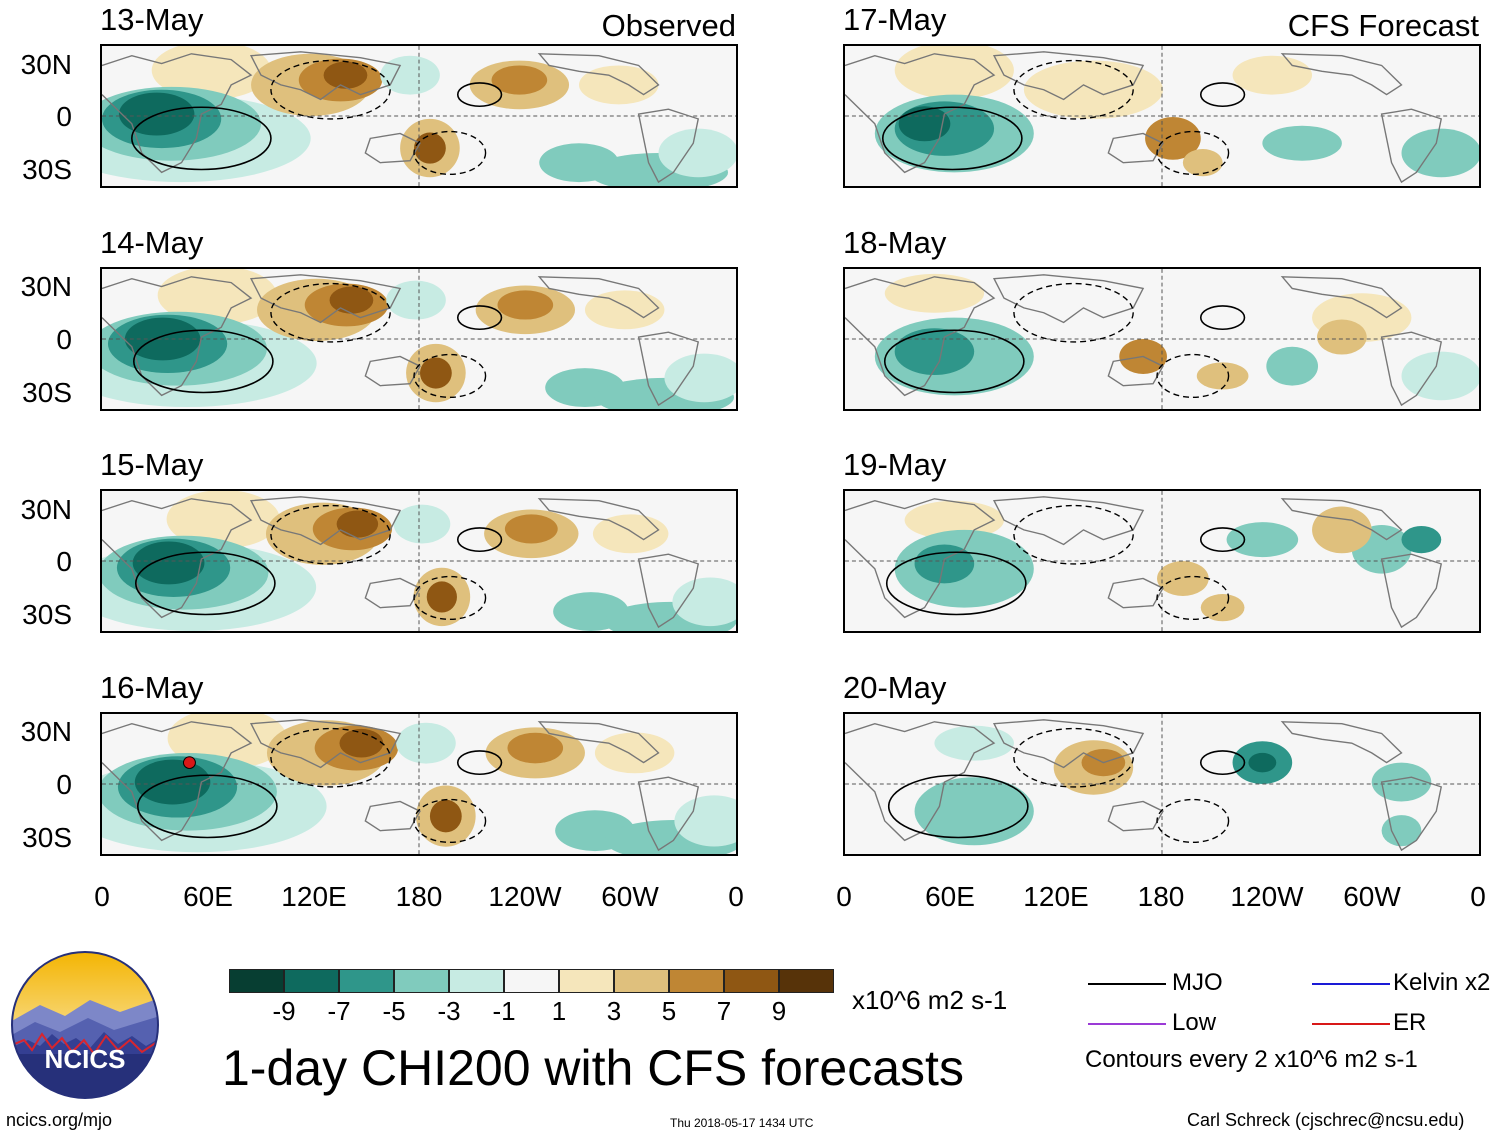 The width and height of the screenshot is (1510, 1137). Describe the element at coordinates (419, 339) in the screenshot. I see `map-14-may` at that location.